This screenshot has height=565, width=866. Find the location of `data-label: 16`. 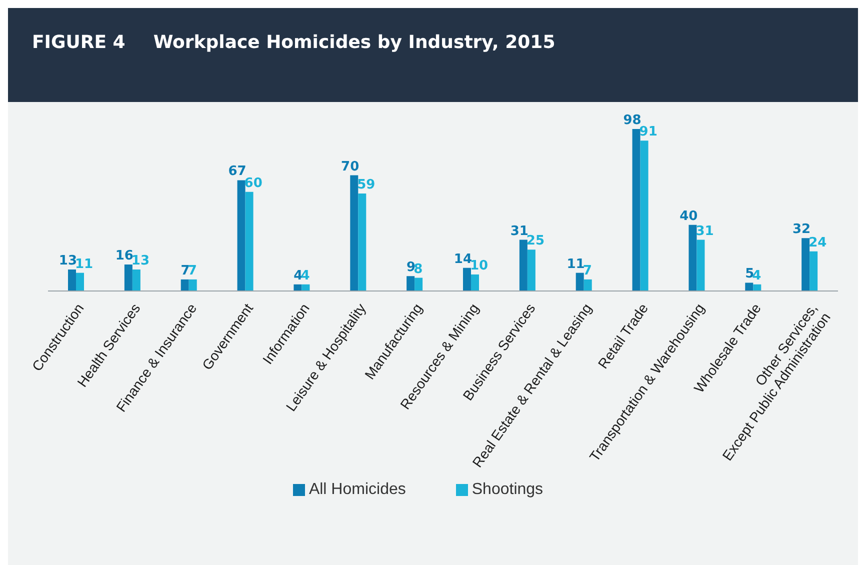

data-label: 16 is located at coordinates (124, 256).